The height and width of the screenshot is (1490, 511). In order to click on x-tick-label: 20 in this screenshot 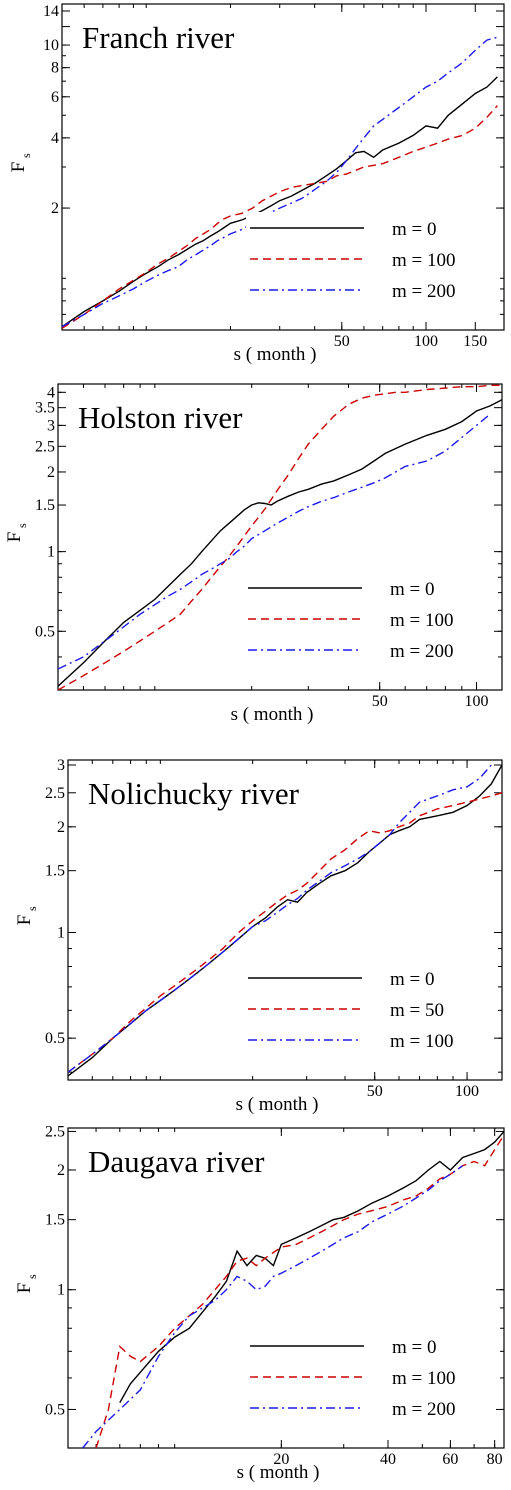, I will do `click(281, 1459)`.